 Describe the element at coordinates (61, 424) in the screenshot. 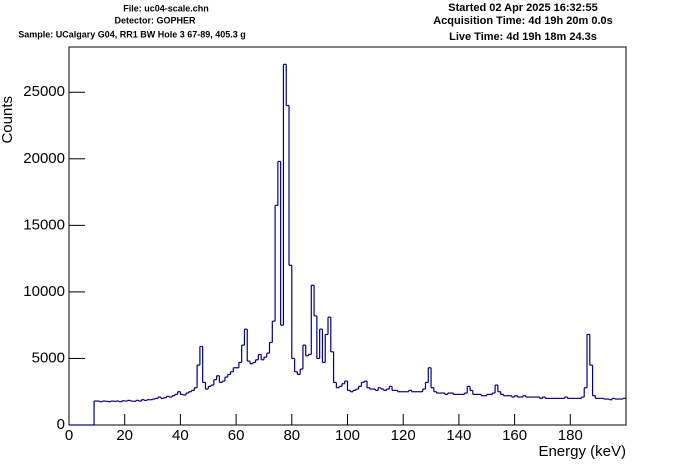

I see `y-tick-label: 0` at that location.